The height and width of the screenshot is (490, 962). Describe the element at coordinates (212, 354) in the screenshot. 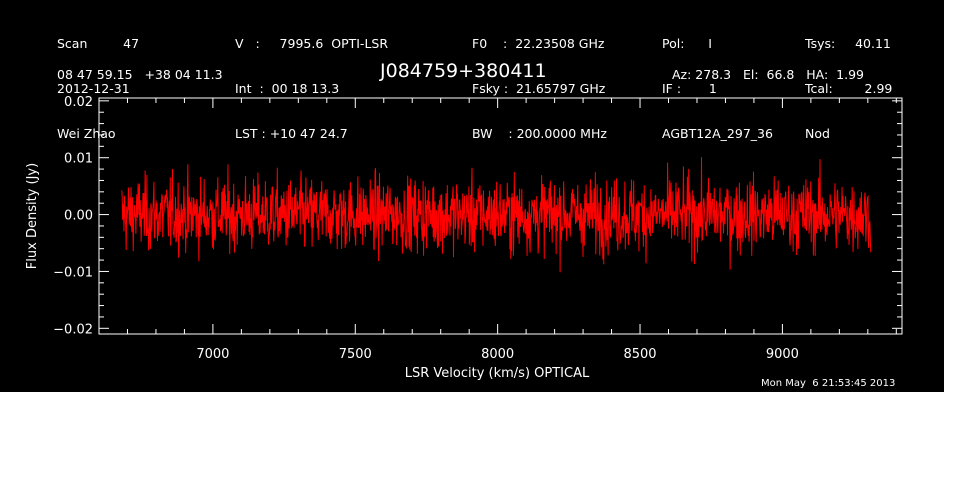

I see `x-tick-label: 7000` at that location.